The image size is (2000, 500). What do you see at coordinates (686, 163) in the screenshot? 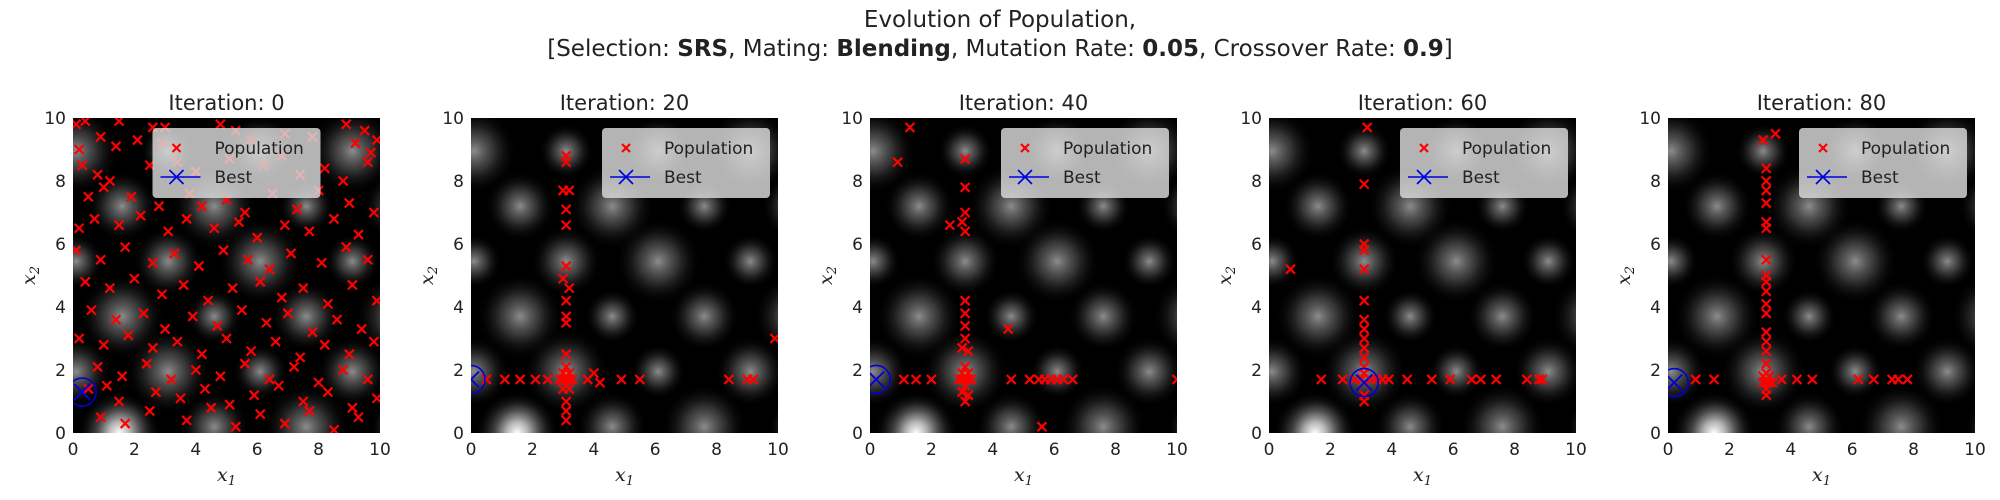
I see `legend-box` at bounding box center [686, 163].